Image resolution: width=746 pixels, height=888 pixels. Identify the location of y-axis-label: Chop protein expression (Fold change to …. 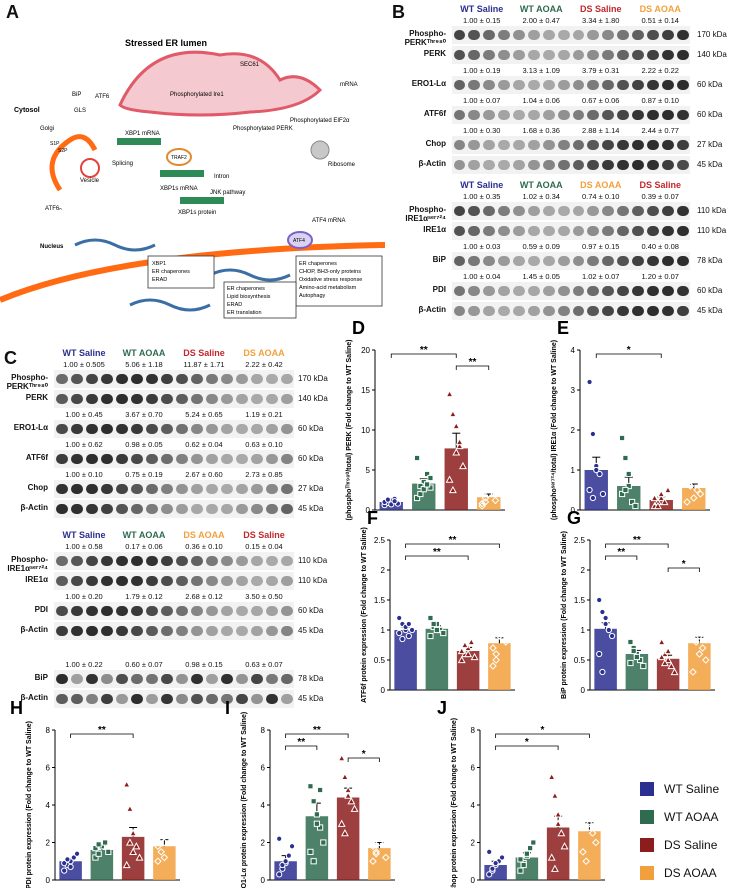
(454, 803).